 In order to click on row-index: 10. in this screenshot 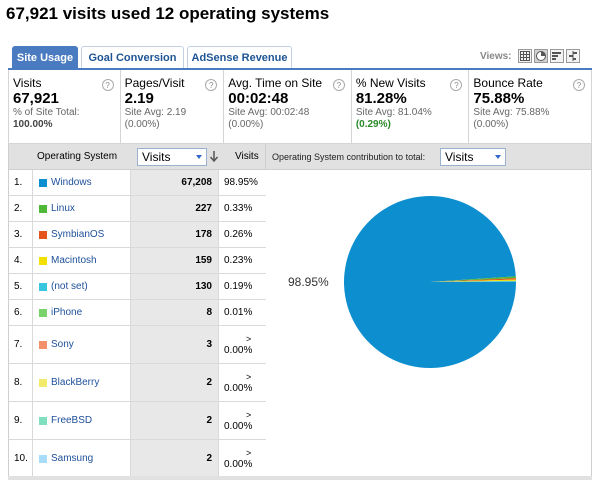, I will do `click(21, 458)`.